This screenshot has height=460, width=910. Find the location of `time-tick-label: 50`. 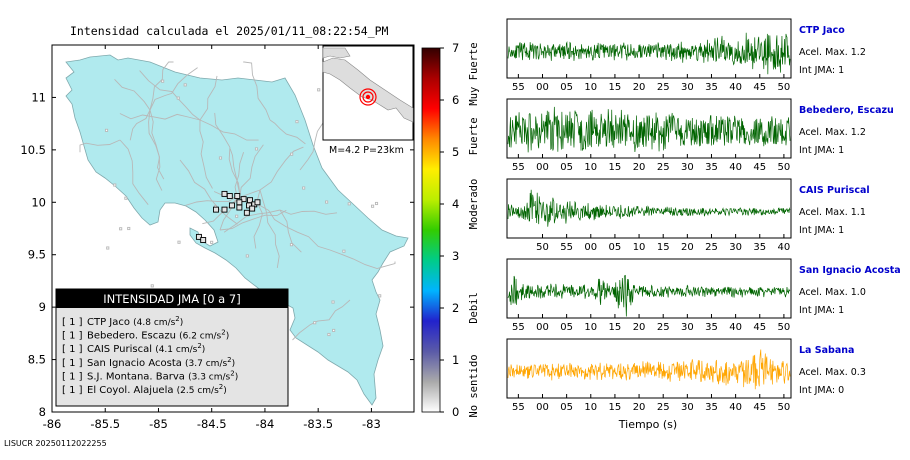

time-tick-label: 50 is located at coordinates (784, 87).